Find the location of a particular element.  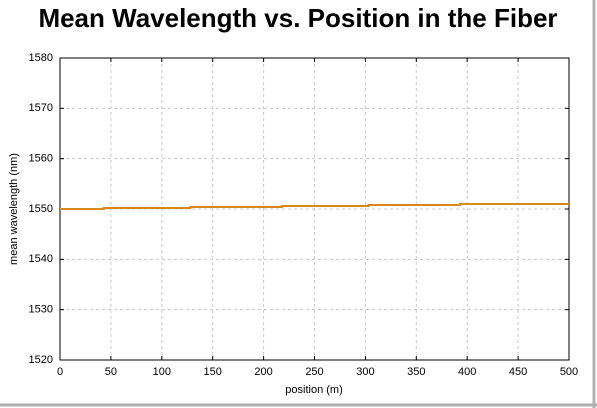

y-tick-label: 1540 is located at coordinates (41, 259).